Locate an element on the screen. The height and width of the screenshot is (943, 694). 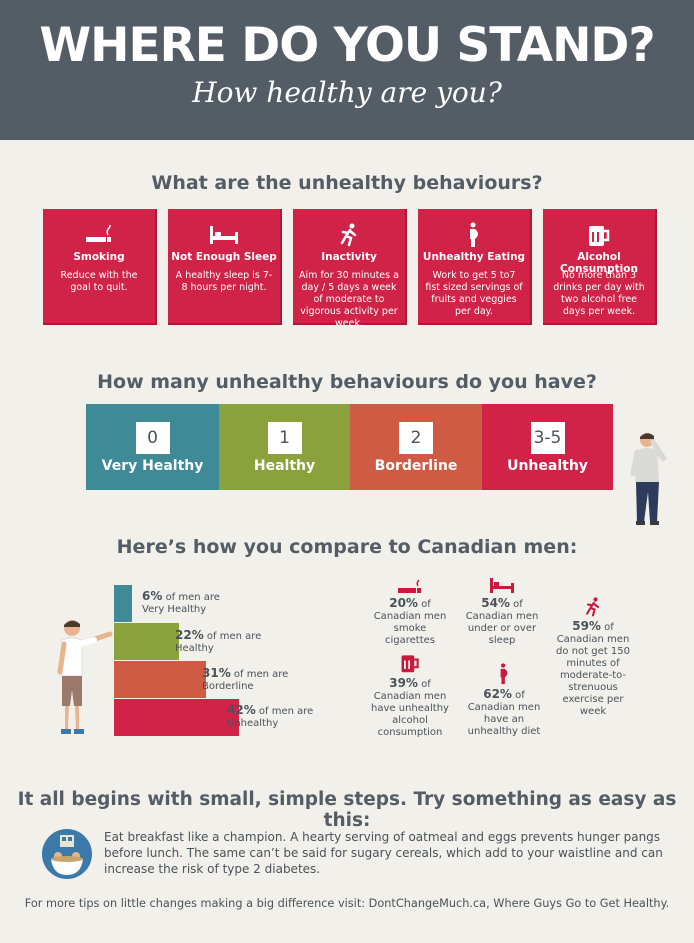
card-smoking: Smoking Reduce with the goal to quit. is located at coordinates (100, 267).